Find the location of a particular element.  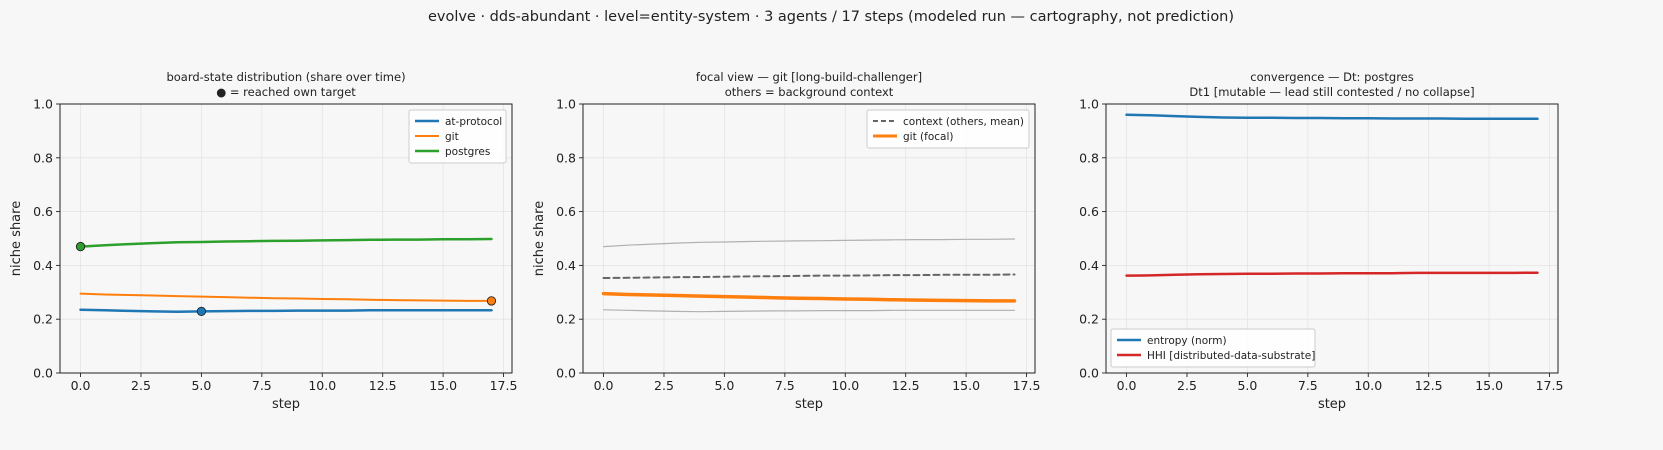

panel-subtitle: ● = reached own target is located at coordinates (286, 92).